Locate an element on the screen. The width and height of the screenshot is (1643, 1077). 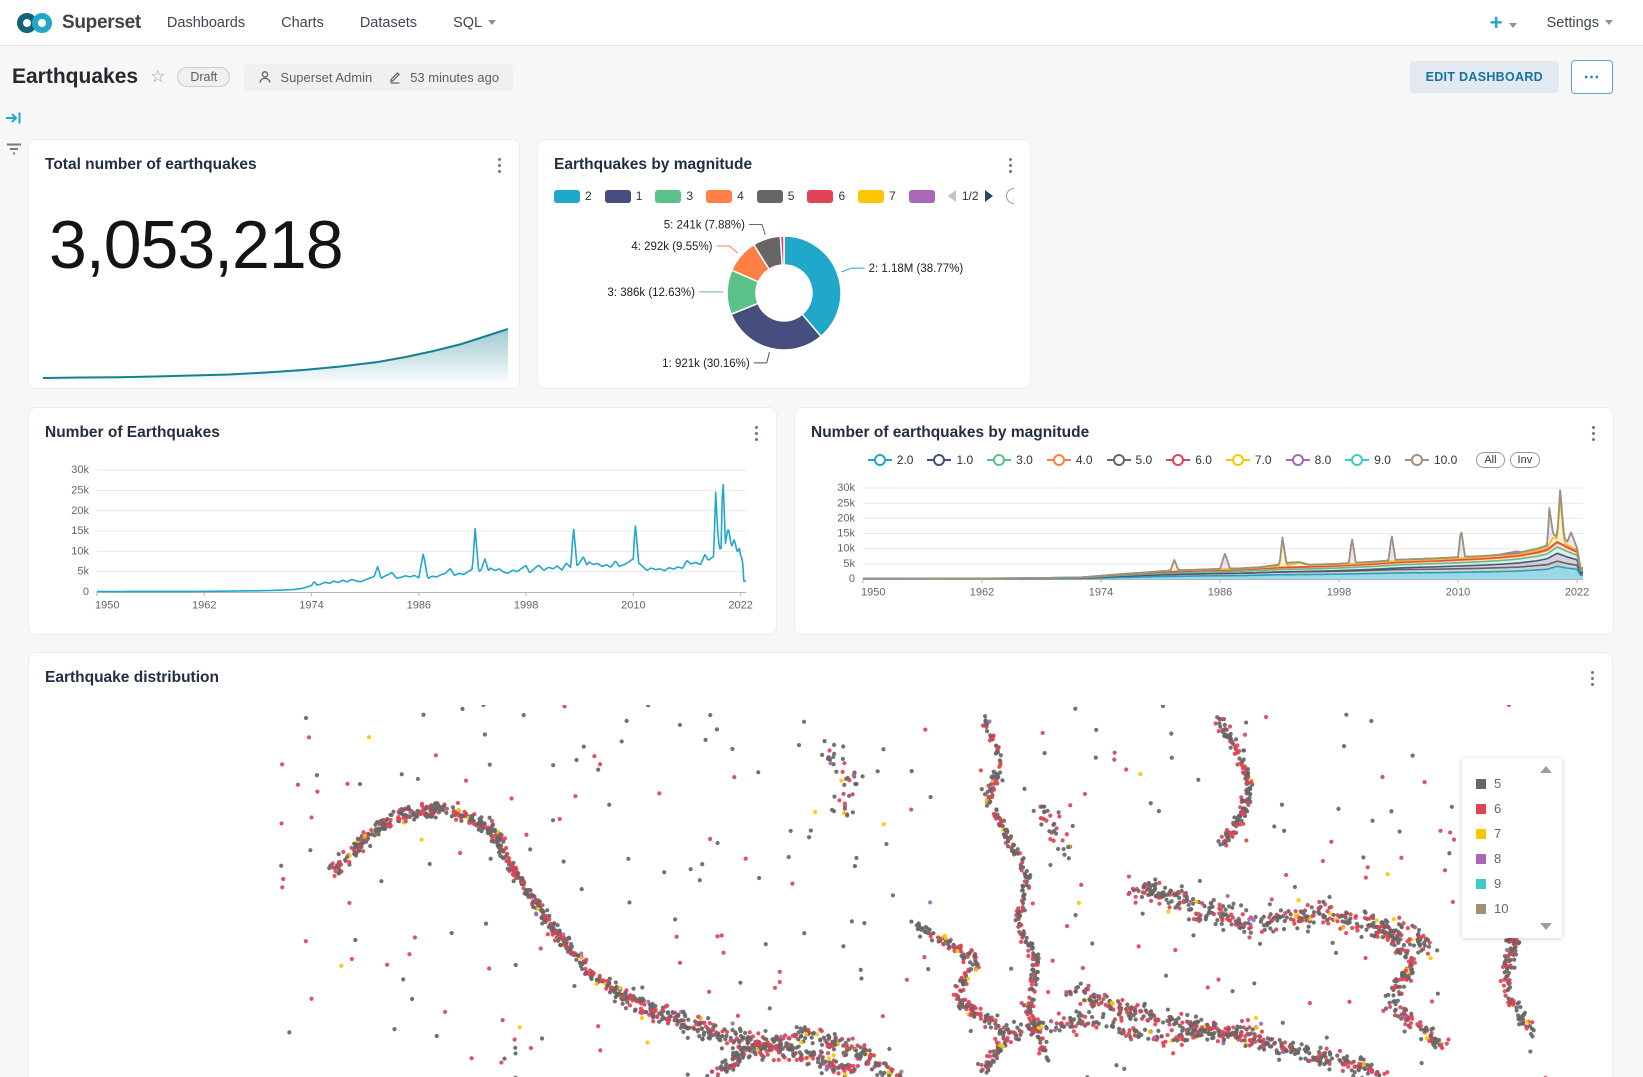
chart-title: Total number of earthquakes is located at coordinates (151, 164).